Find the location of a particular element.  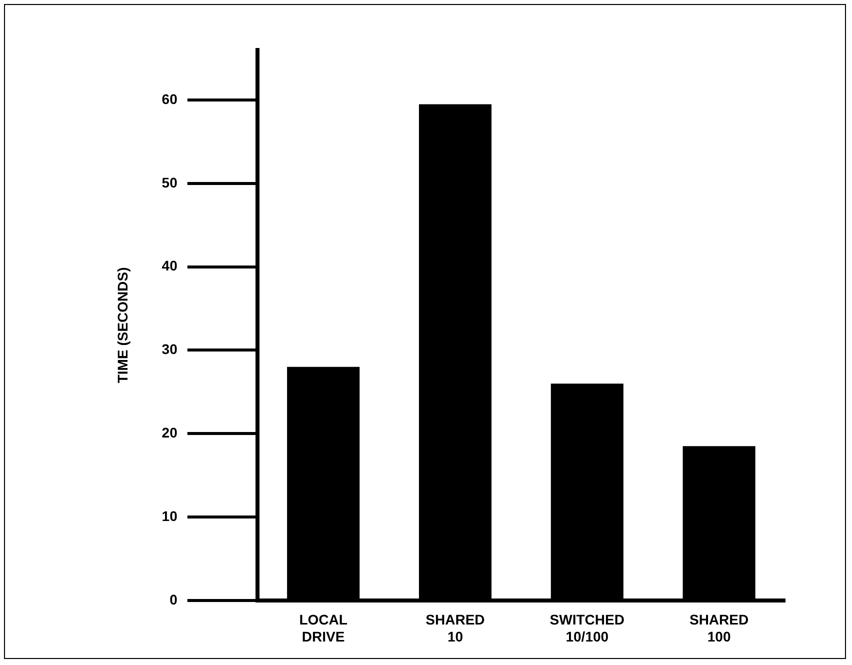

y-tick-label: 0 is located at coordinates (174, 599).